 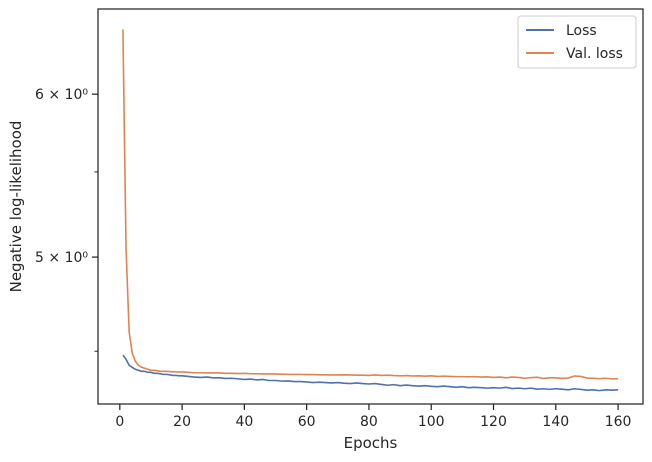 I want to click on x-tick-label: 60, so click(x=307, y=422).